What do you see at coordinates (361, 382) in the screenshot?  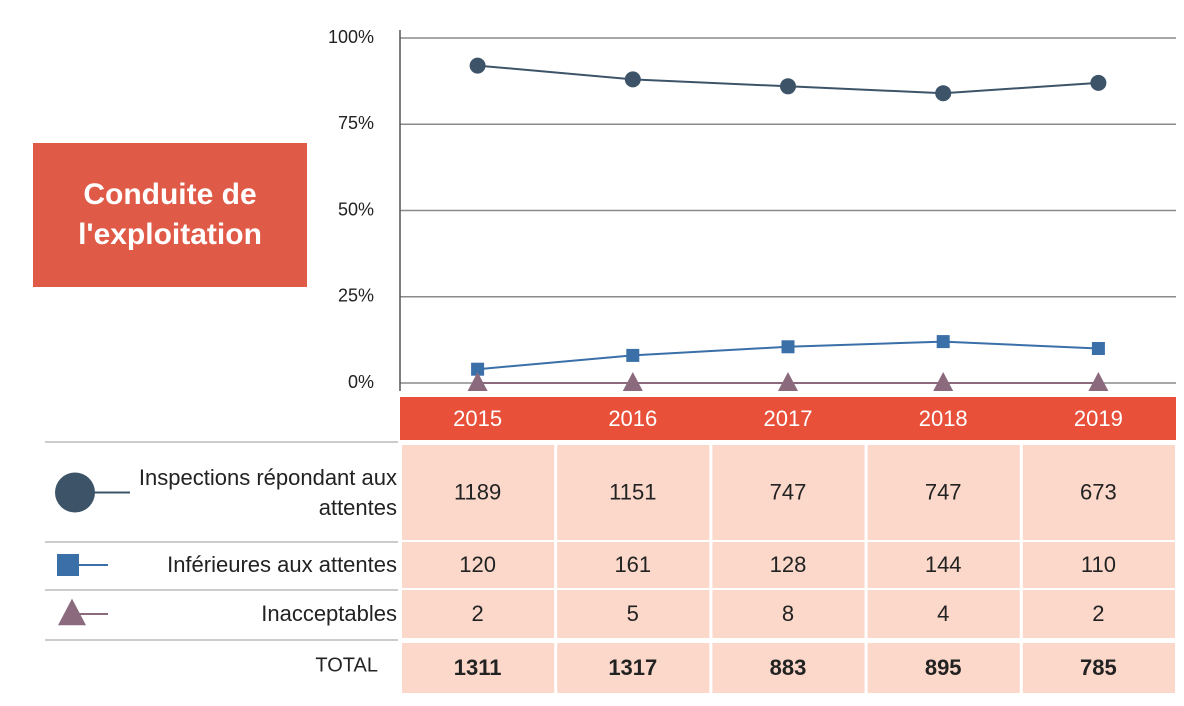 I see `y-tick-label: 0%` at bounding box center [361, 382].